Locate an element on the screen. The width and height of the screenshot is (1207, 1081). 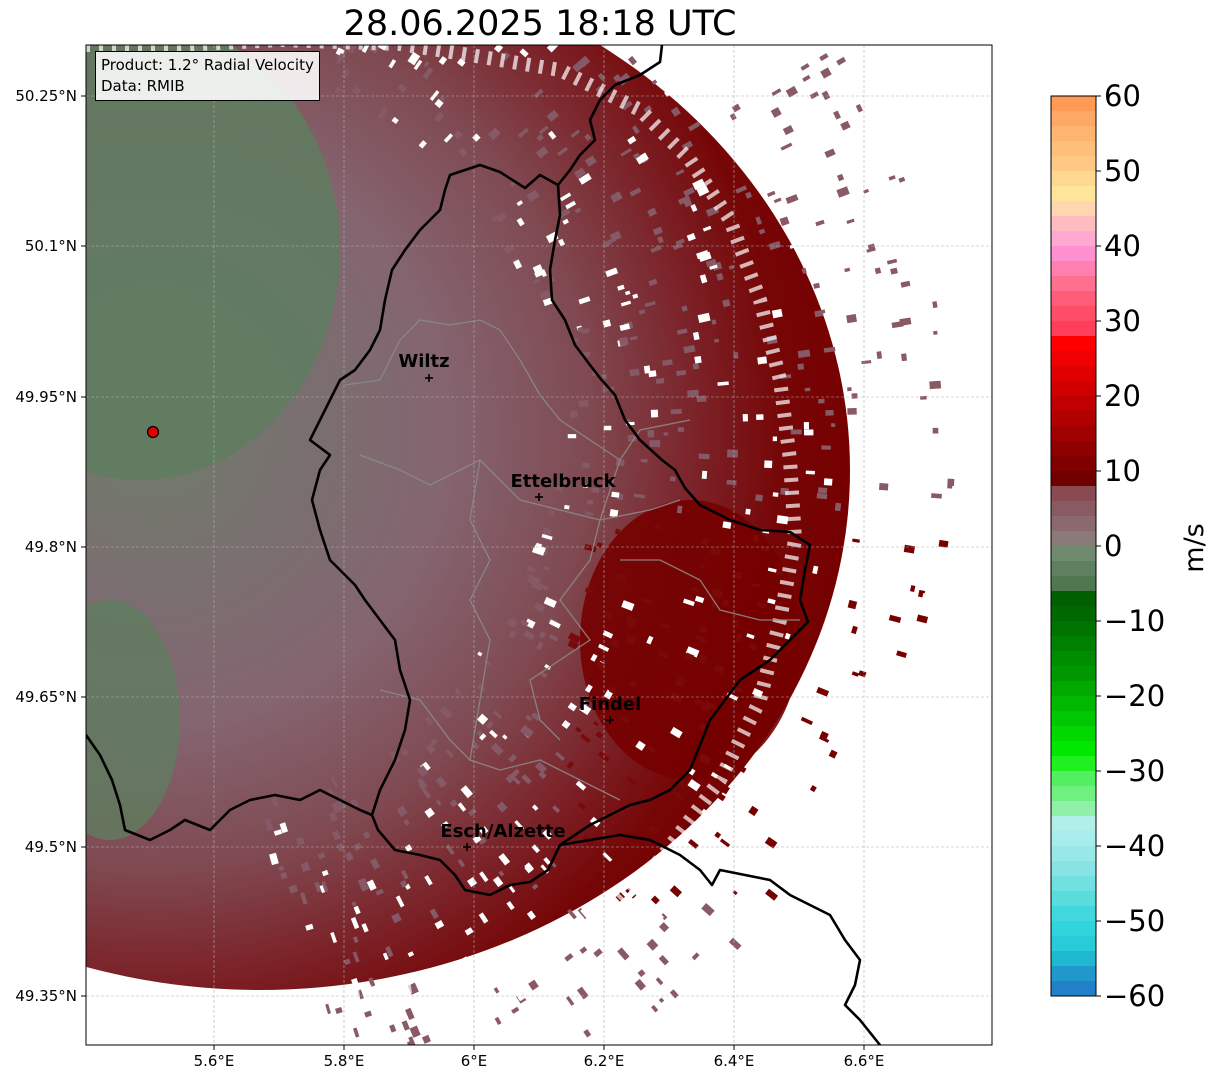
lon-tick-label: 5.8°E is located at coordinates (344, 1061).